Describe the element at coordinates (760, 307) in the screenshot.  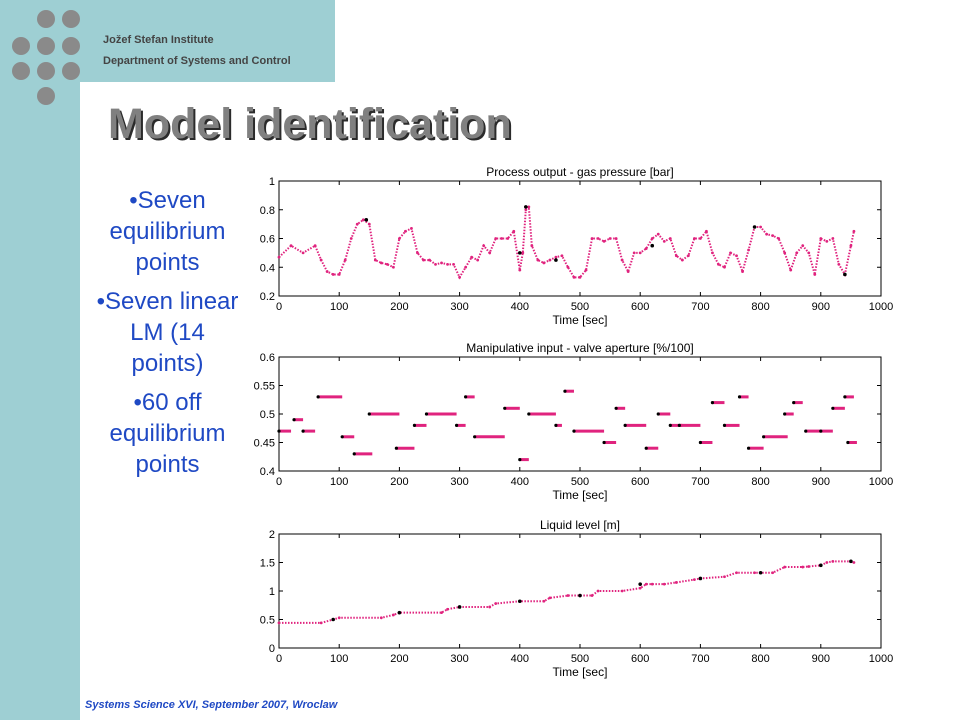
I see `x-tick-label: 800` at that location.